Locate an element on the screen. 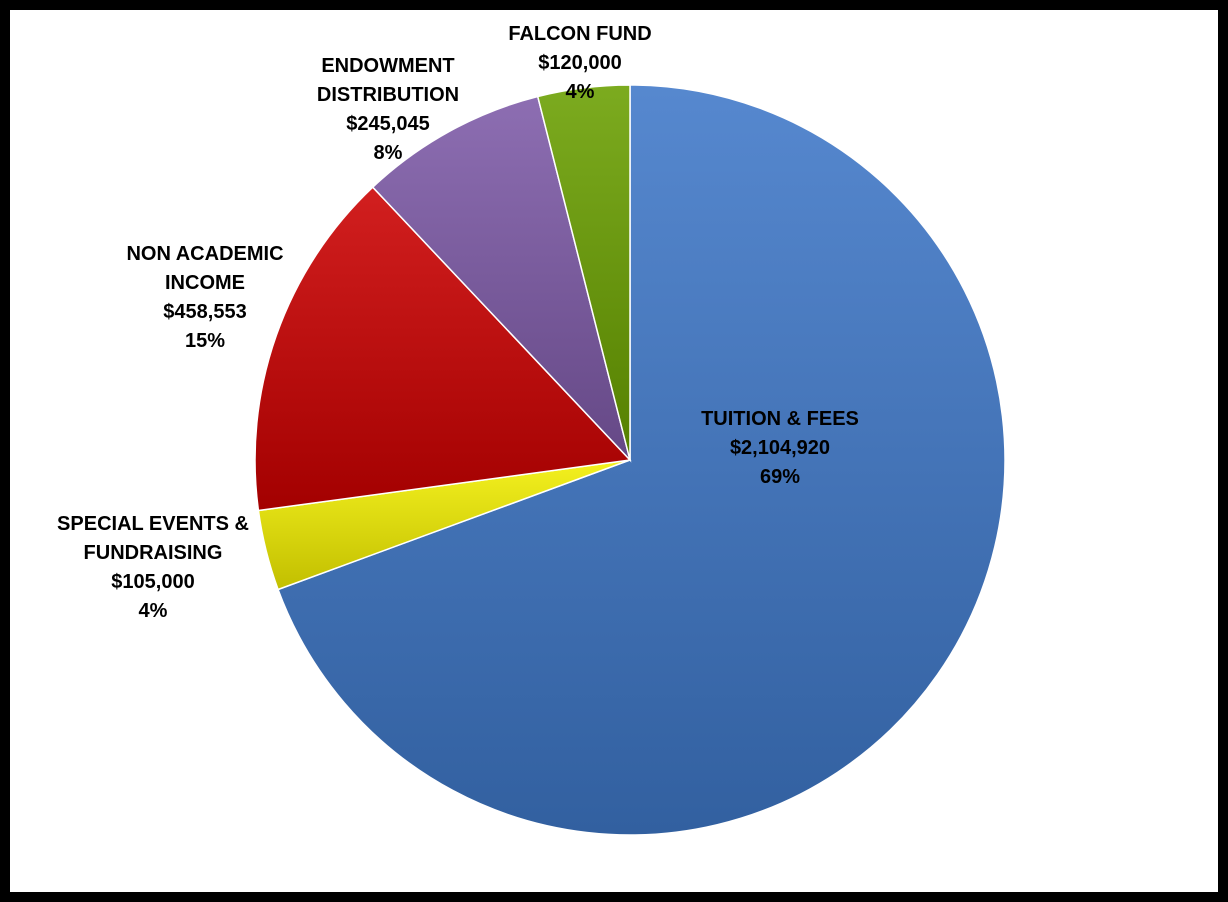  pie-slice-falcon-fund is located at coordinates (583, 272).